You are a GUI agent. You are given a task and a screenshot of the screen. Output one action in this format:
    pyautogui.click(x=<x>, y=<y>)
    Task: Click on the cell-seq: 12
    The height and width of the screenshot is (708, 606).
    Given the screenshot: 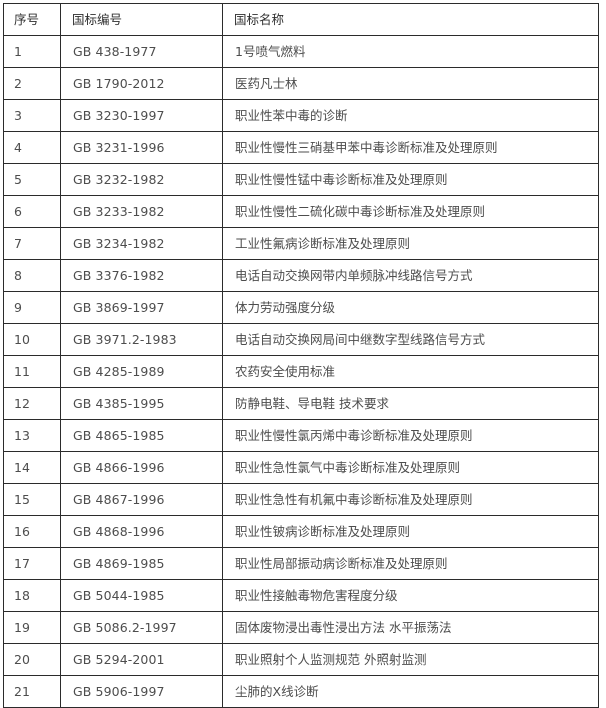 What is the action you would take?
    pyautogui.click(x=32, y=403)
    